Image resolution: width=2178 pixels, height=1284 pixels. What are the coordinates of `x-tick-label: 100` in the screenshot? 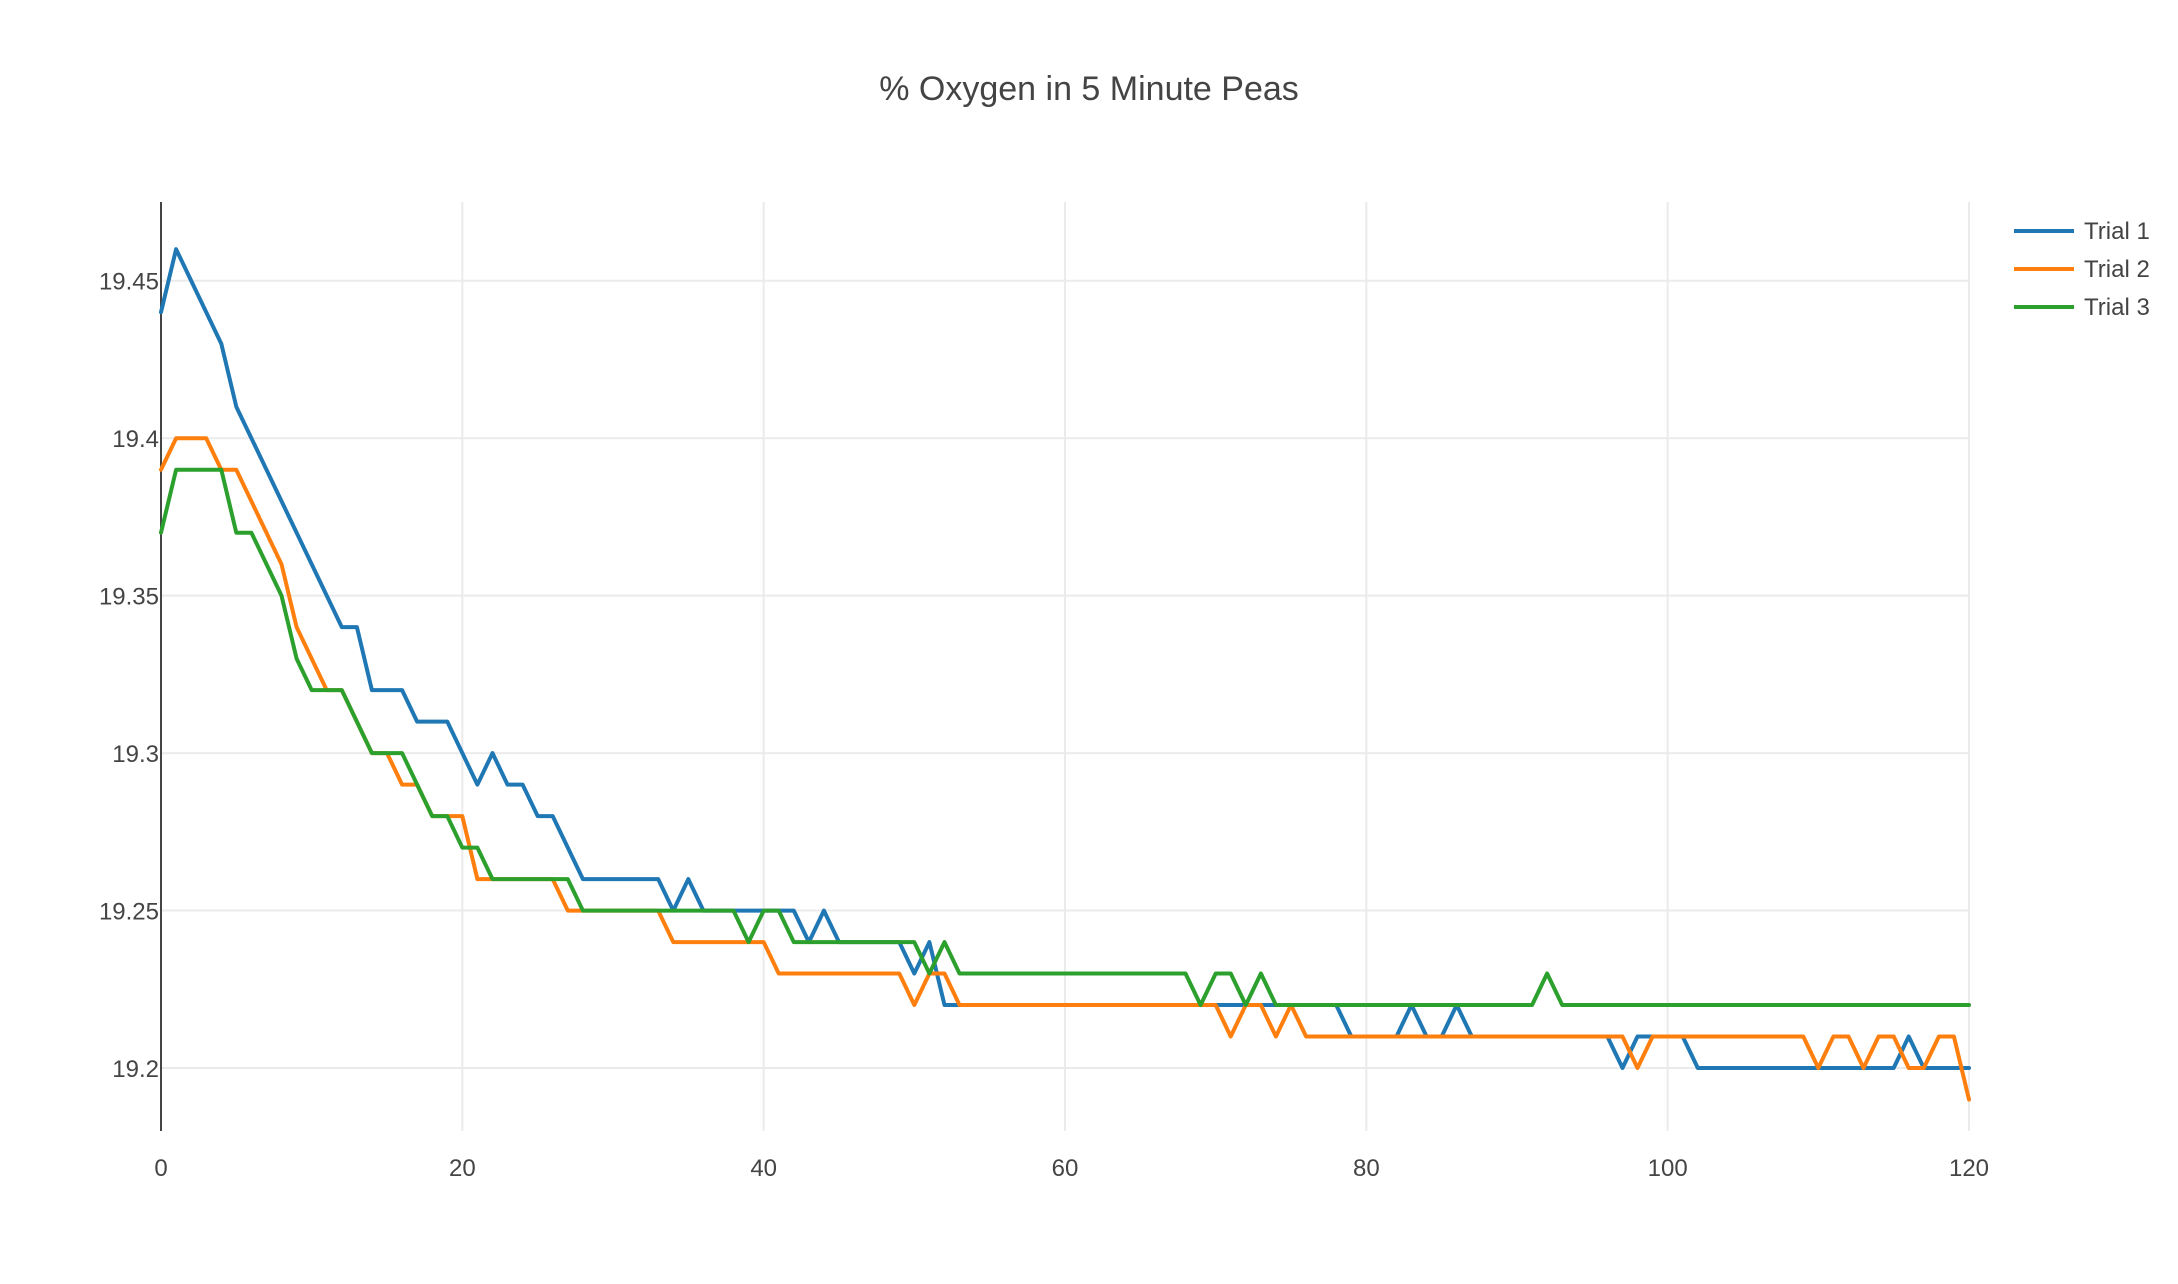 It's located at (1668, 1168).